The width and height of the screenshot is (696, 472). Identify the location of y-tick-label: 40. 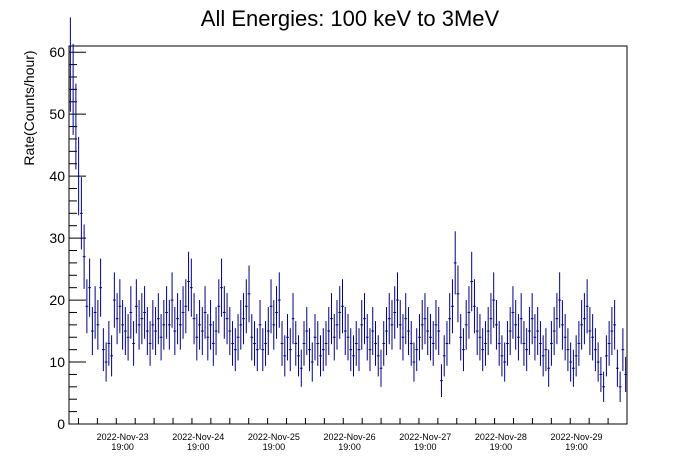
(57, 176).